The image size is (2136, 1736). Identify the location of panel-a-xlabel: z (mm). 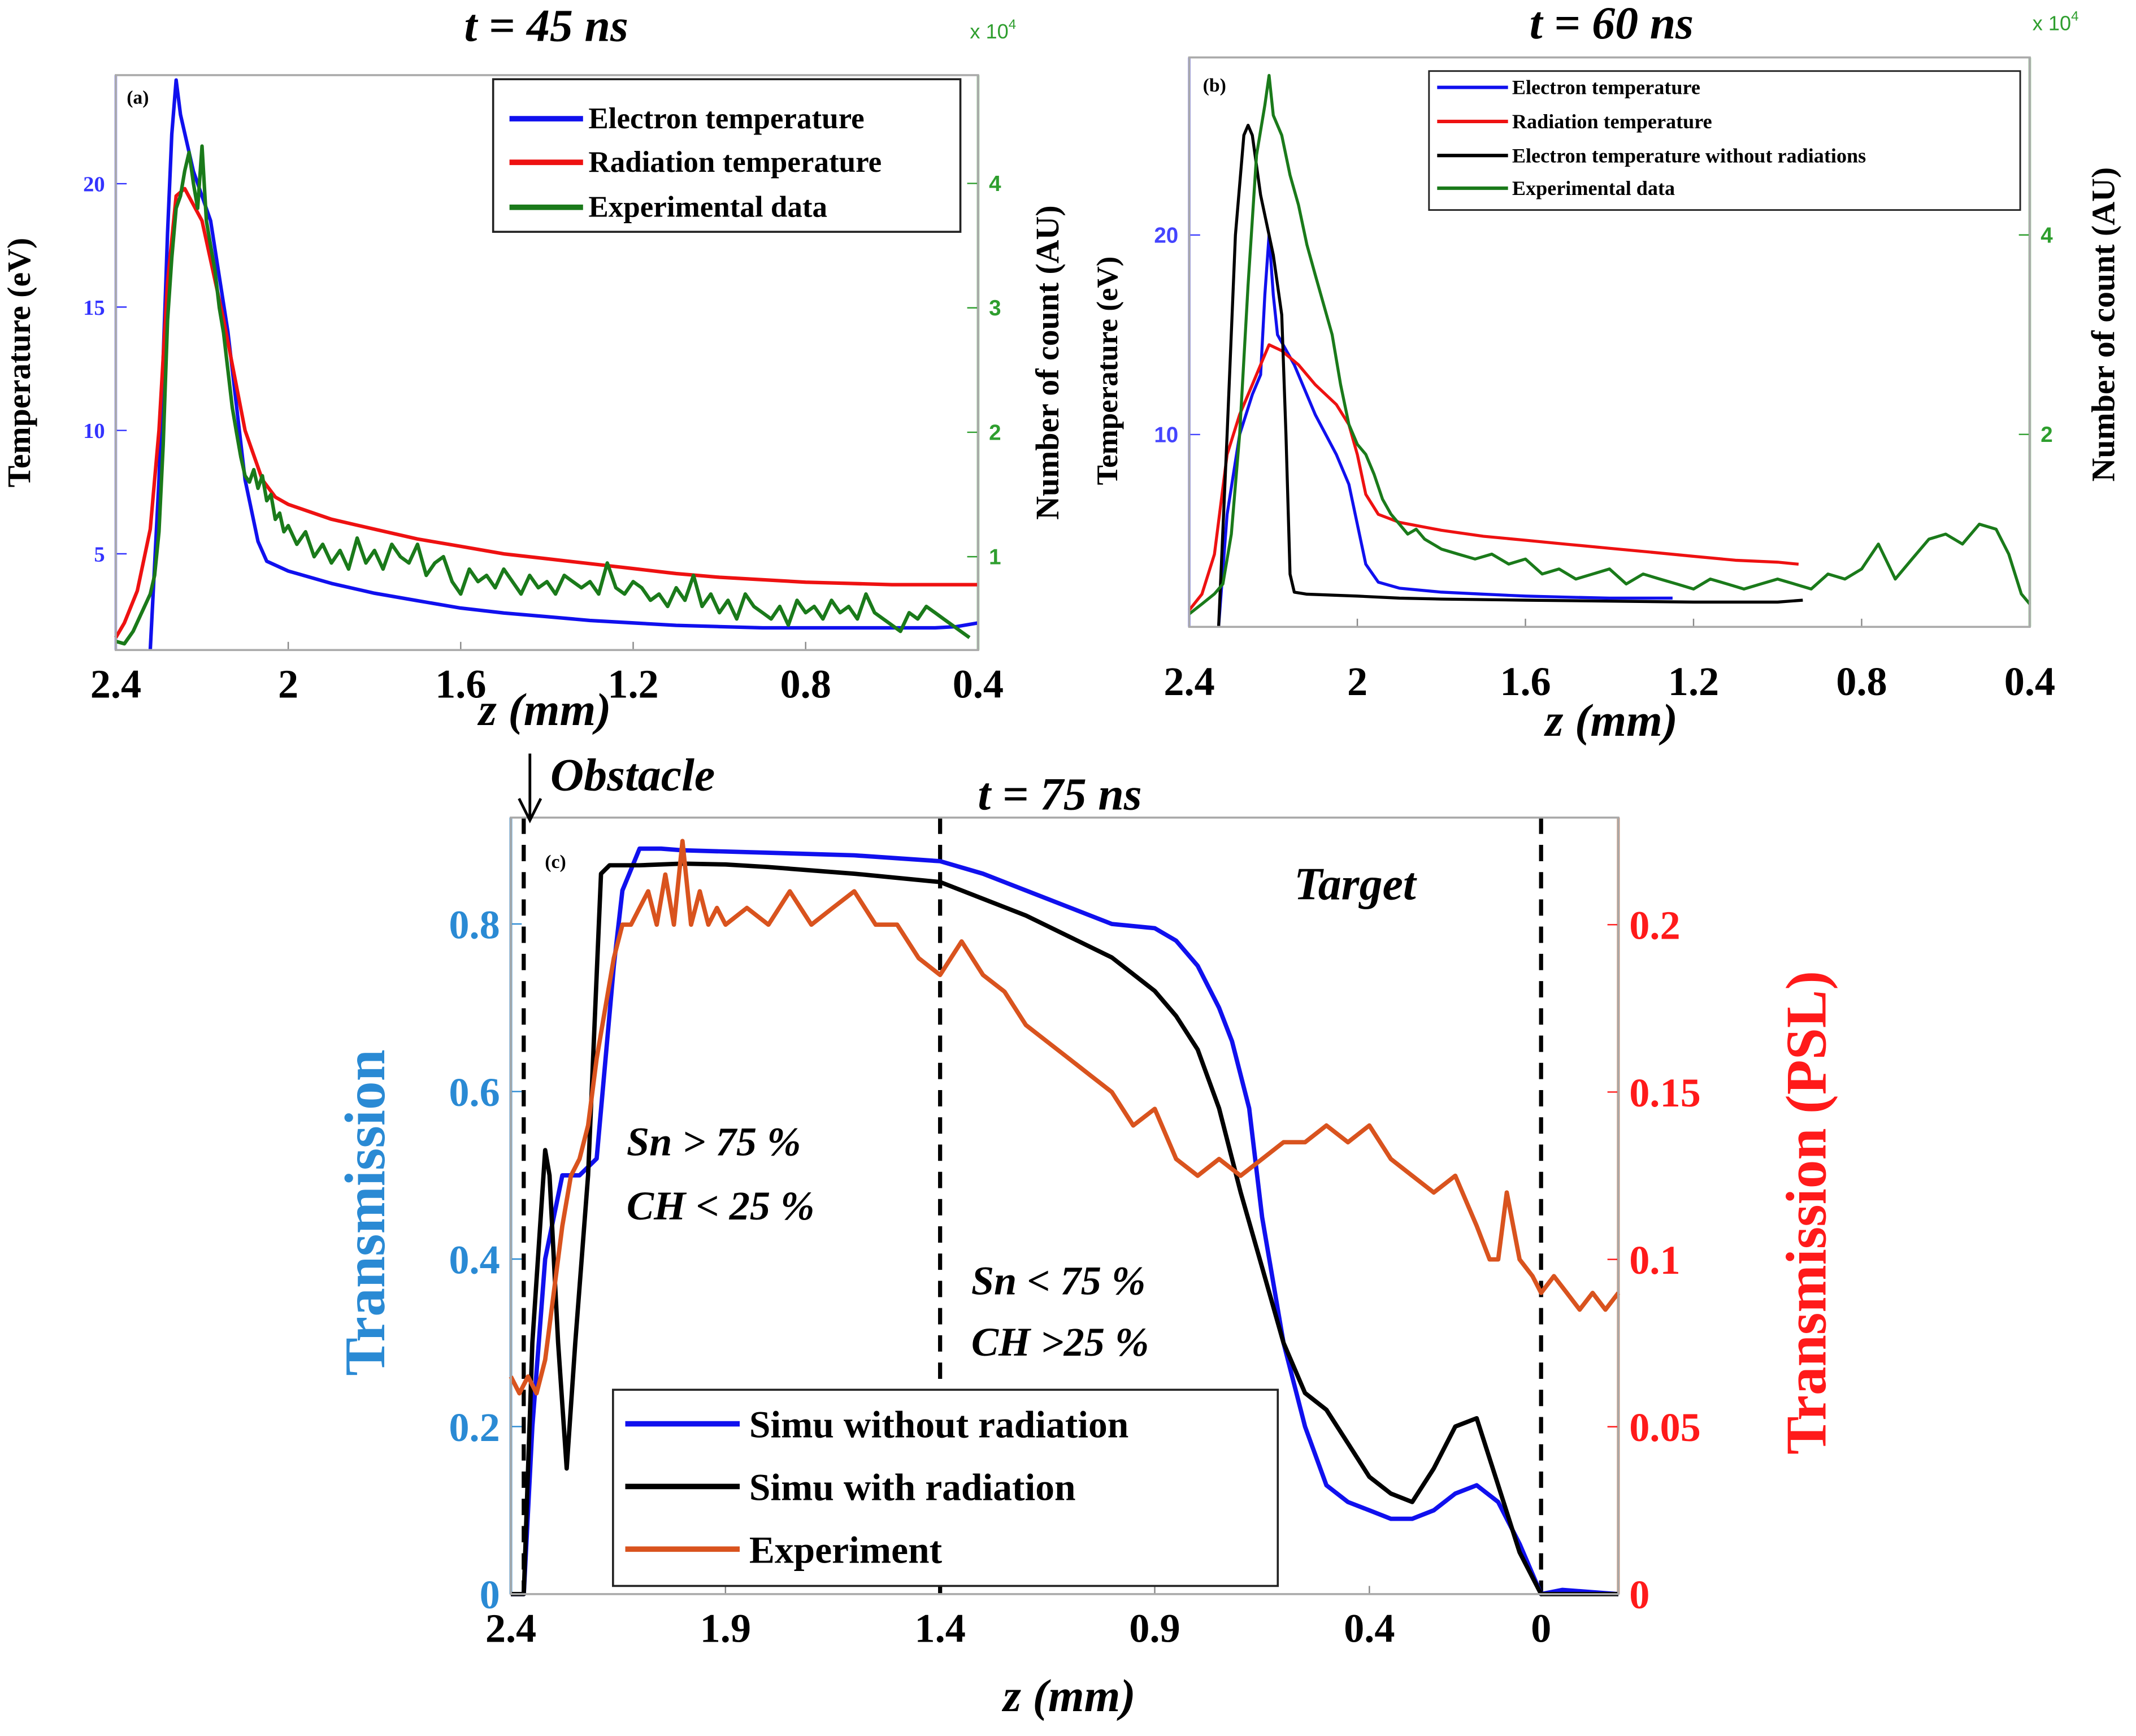
(544, 709).